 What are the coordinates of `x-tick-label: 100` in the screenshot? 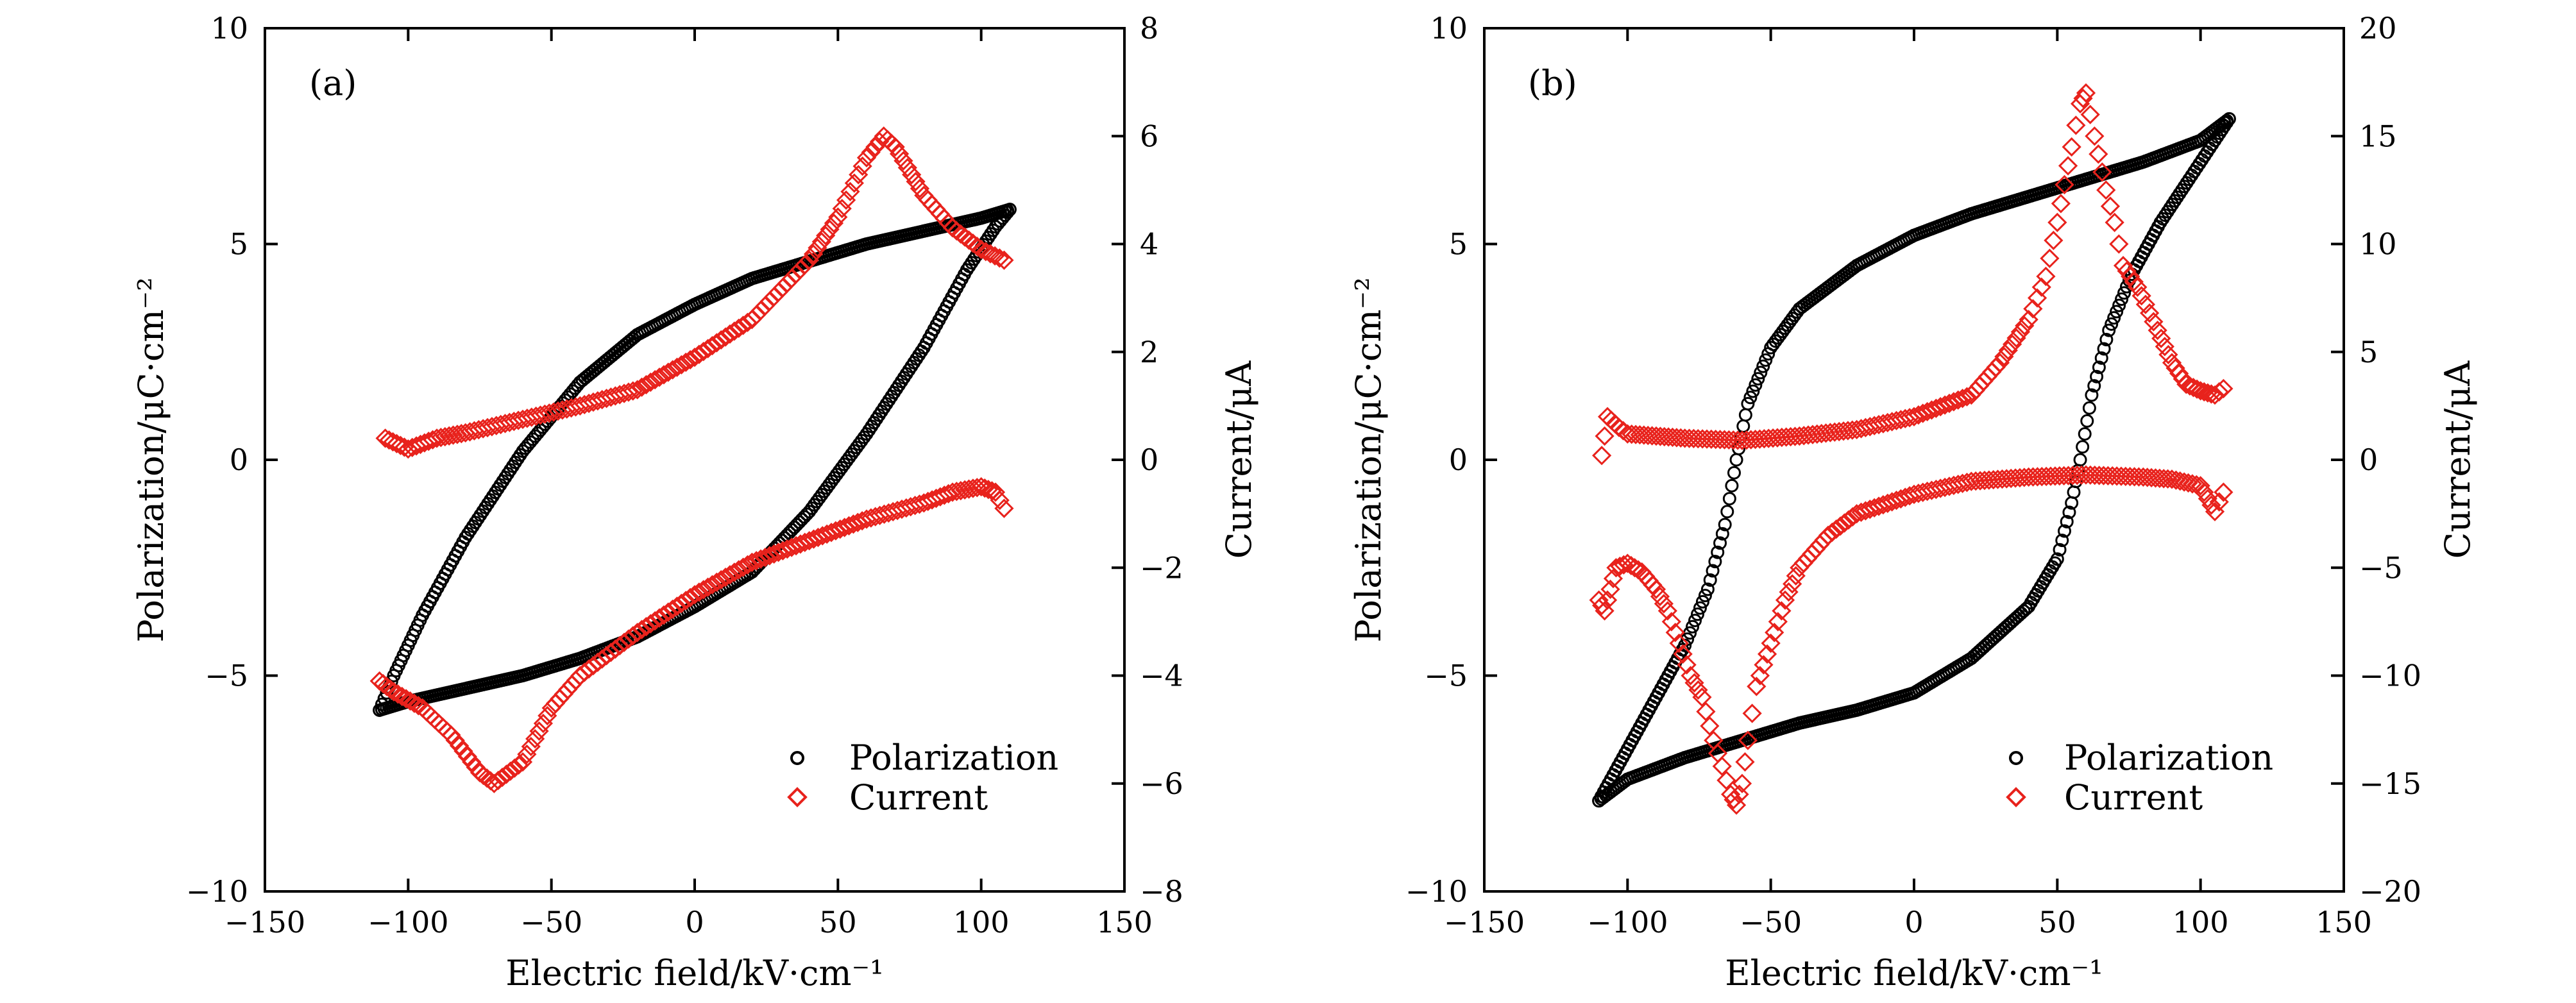 It's located at (2201, 922).